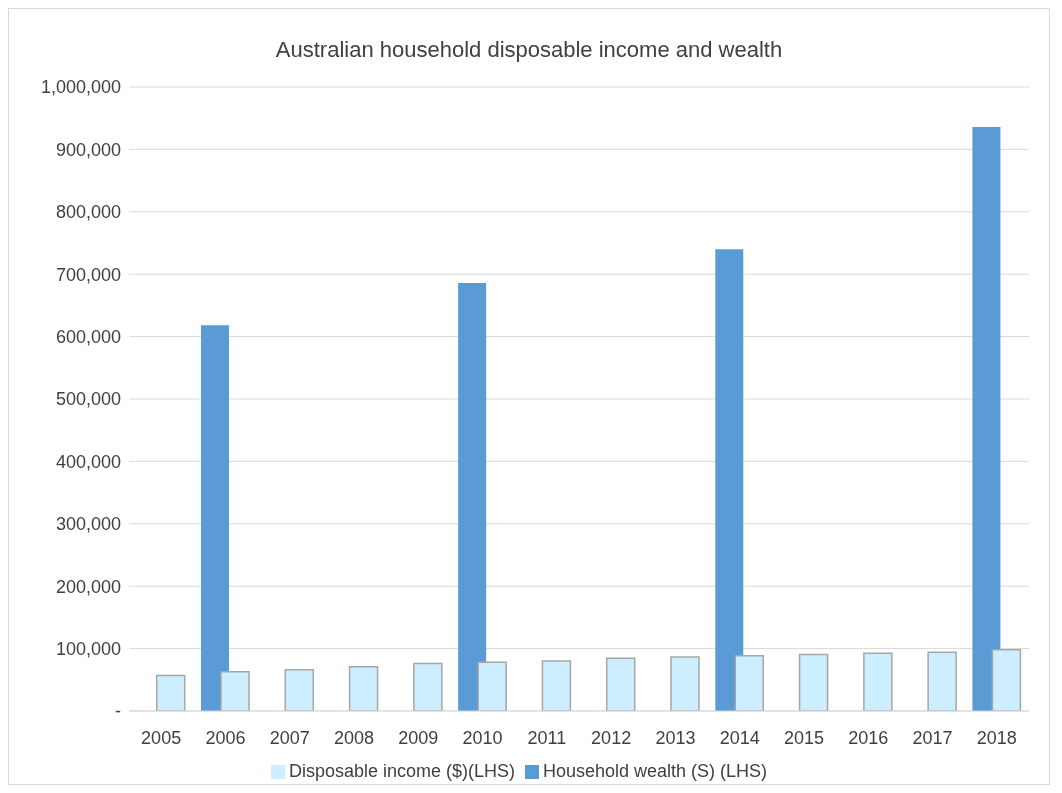 Image resolution: width=1062 pixels, height=793 pixels. What do you see at coordinates (289, 737) in the screenshot?
I see `x-tick-label: 2007` at bounding box center [289, 737].